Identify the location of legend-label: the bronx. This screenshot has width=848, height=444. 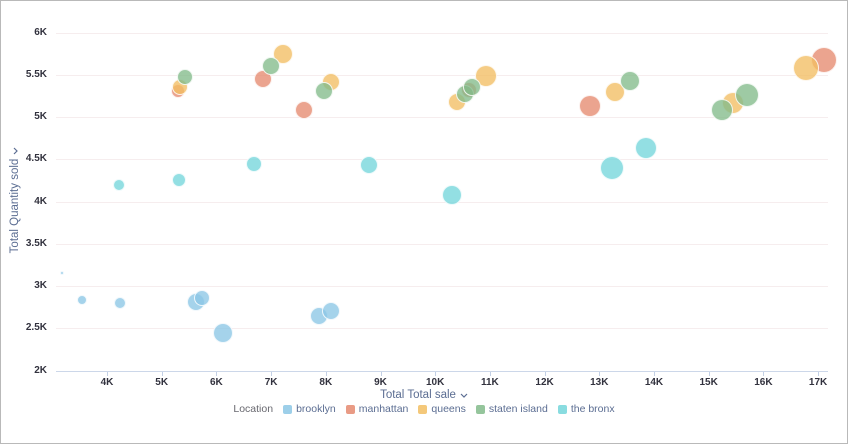
(592, 409).